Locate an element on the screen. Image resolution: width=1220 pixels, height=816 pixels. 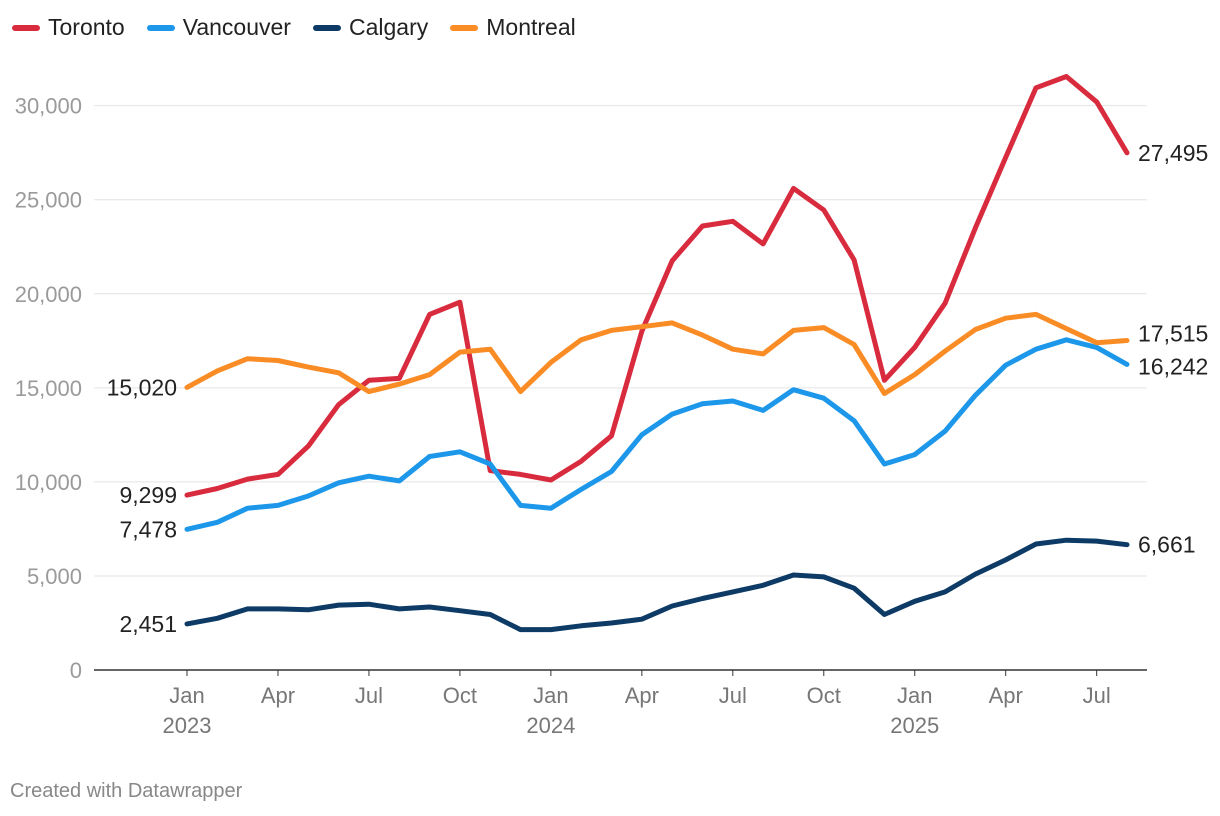
legend-item-vancouver: Vancouver is located at coordinates (218, 27).